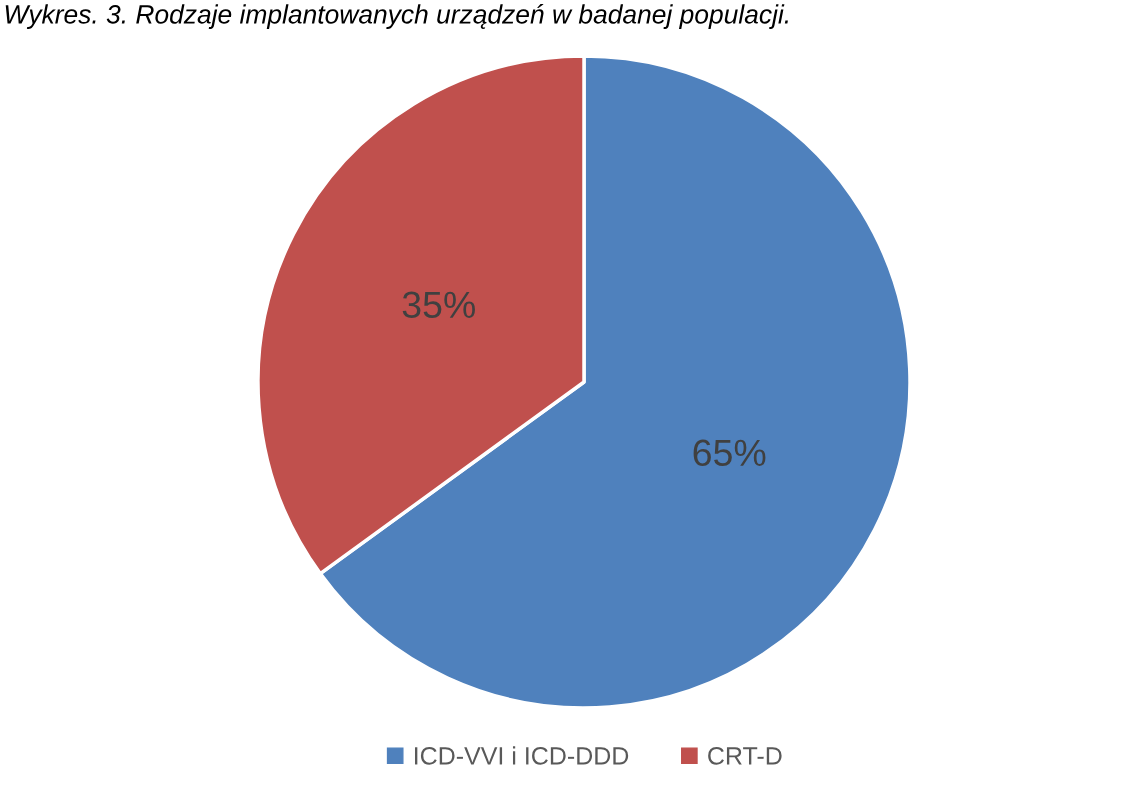 The image size is (1147, 794). What do you see at coordinates (729, 453) in the screenshot?
I see `data-label: 65%` at bounding box center [729, 453].